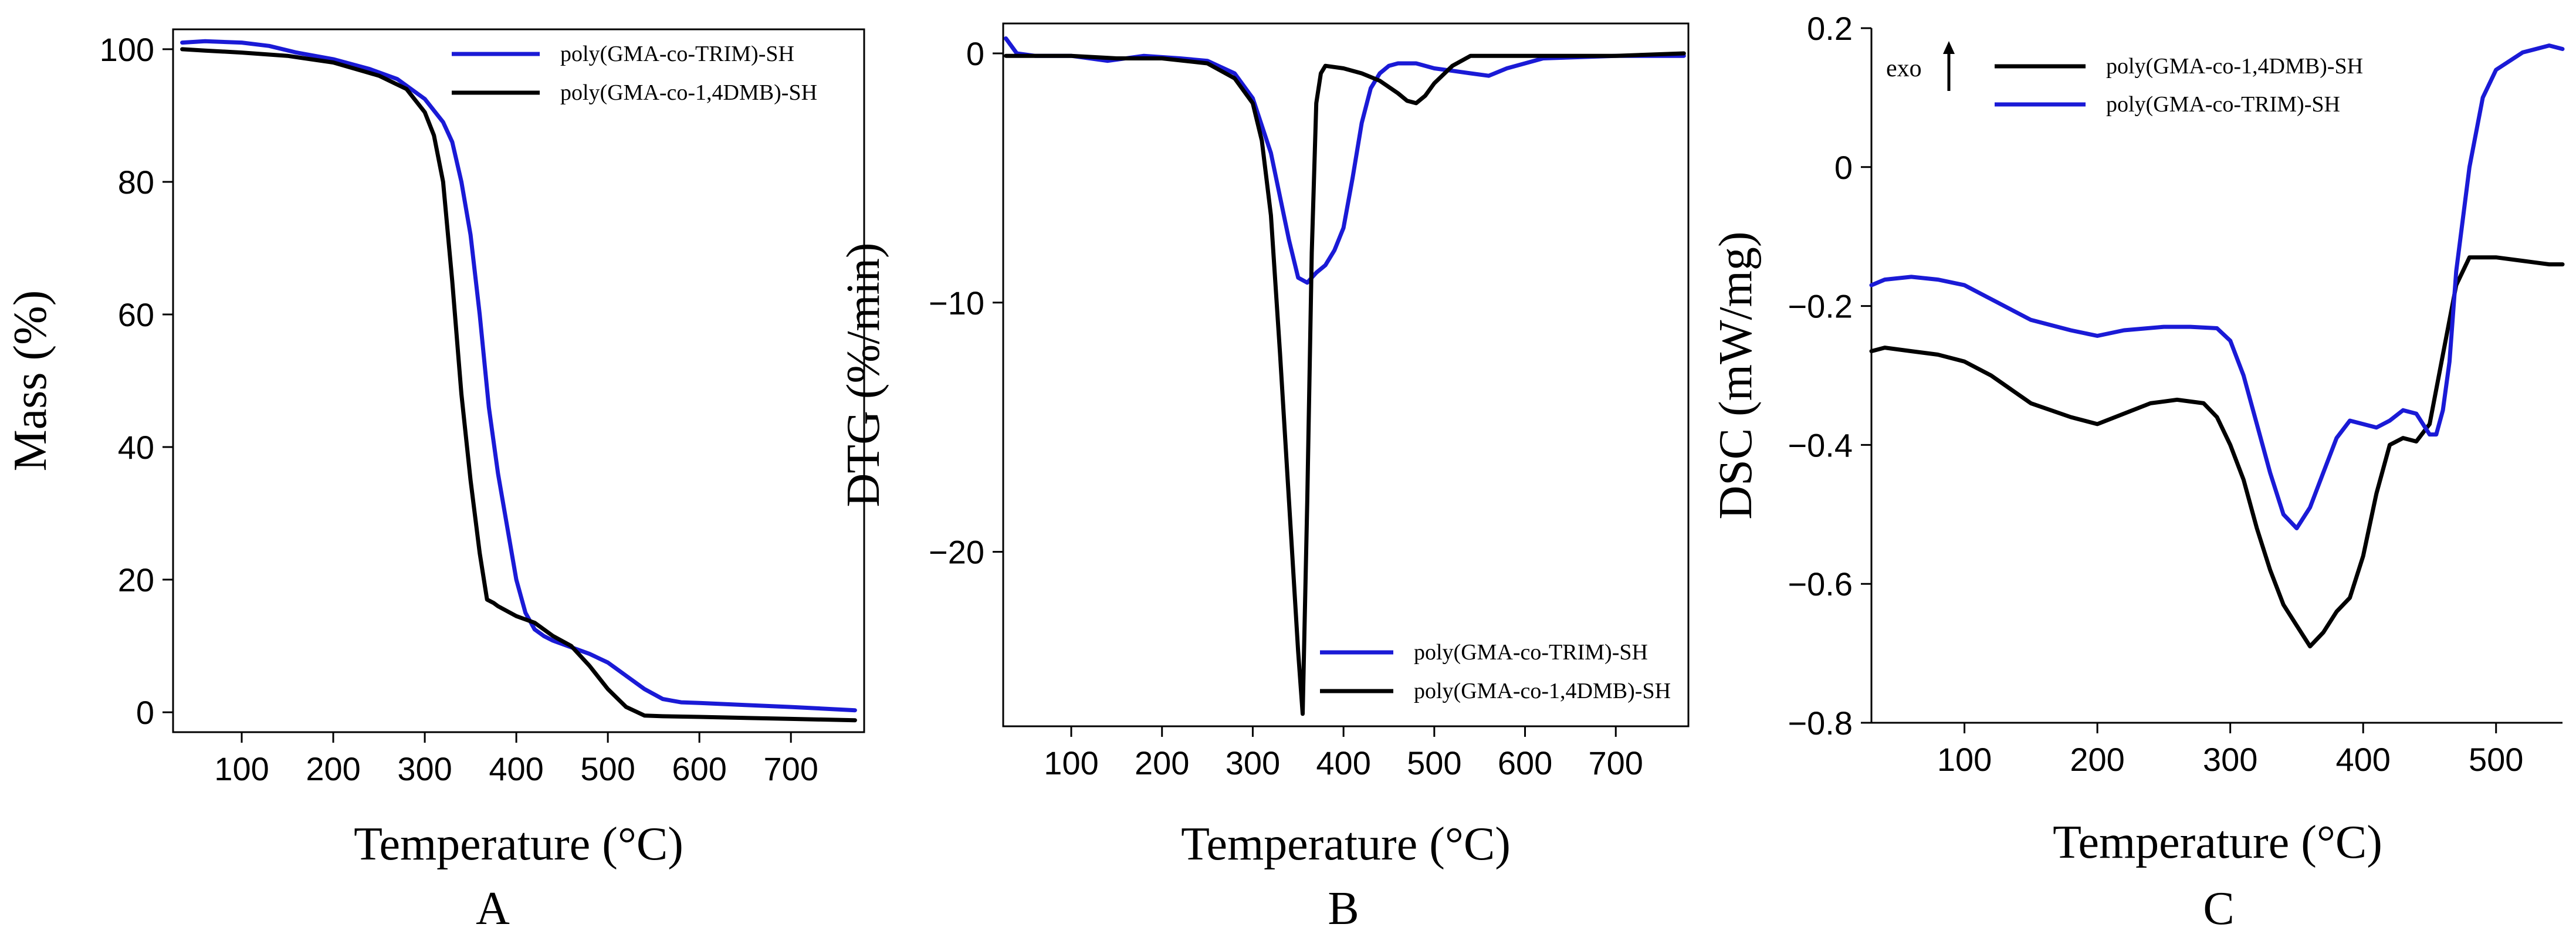 The width and height of the screenshot is (2576, 941). Describe the element at coordinates (1843, 167) in the screenshot. I see `y-tick-label-c: 0` at that location.